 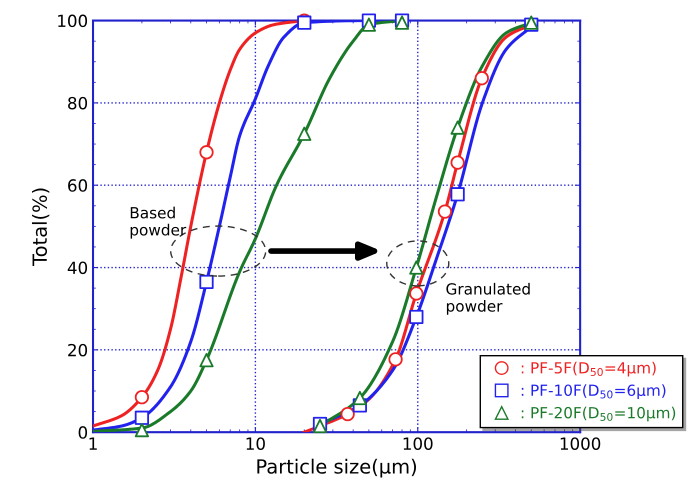 I want to click on y-tick-label: 100, so click(x=73, y=21).